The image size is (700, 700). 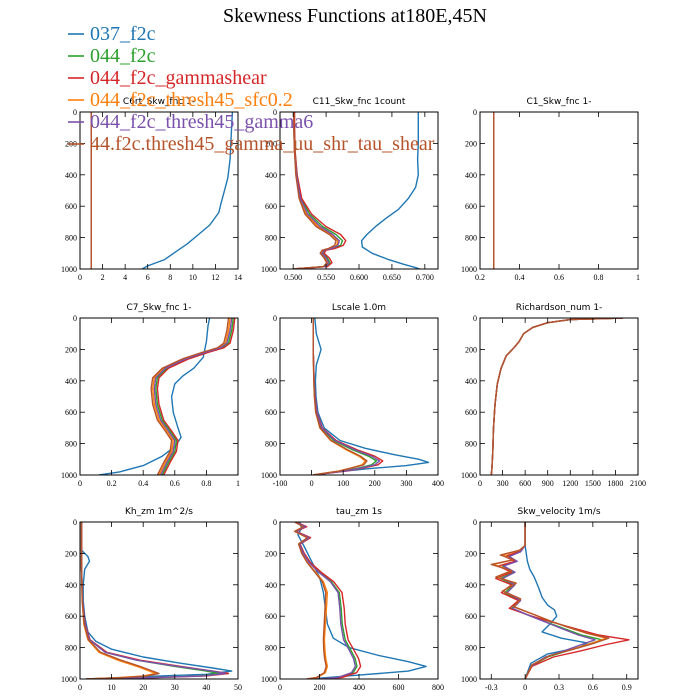 What do you see at coordinates (343, 483) in the screenshot?
I see `x-tick-label: 100` at bounding box center [343, 483].